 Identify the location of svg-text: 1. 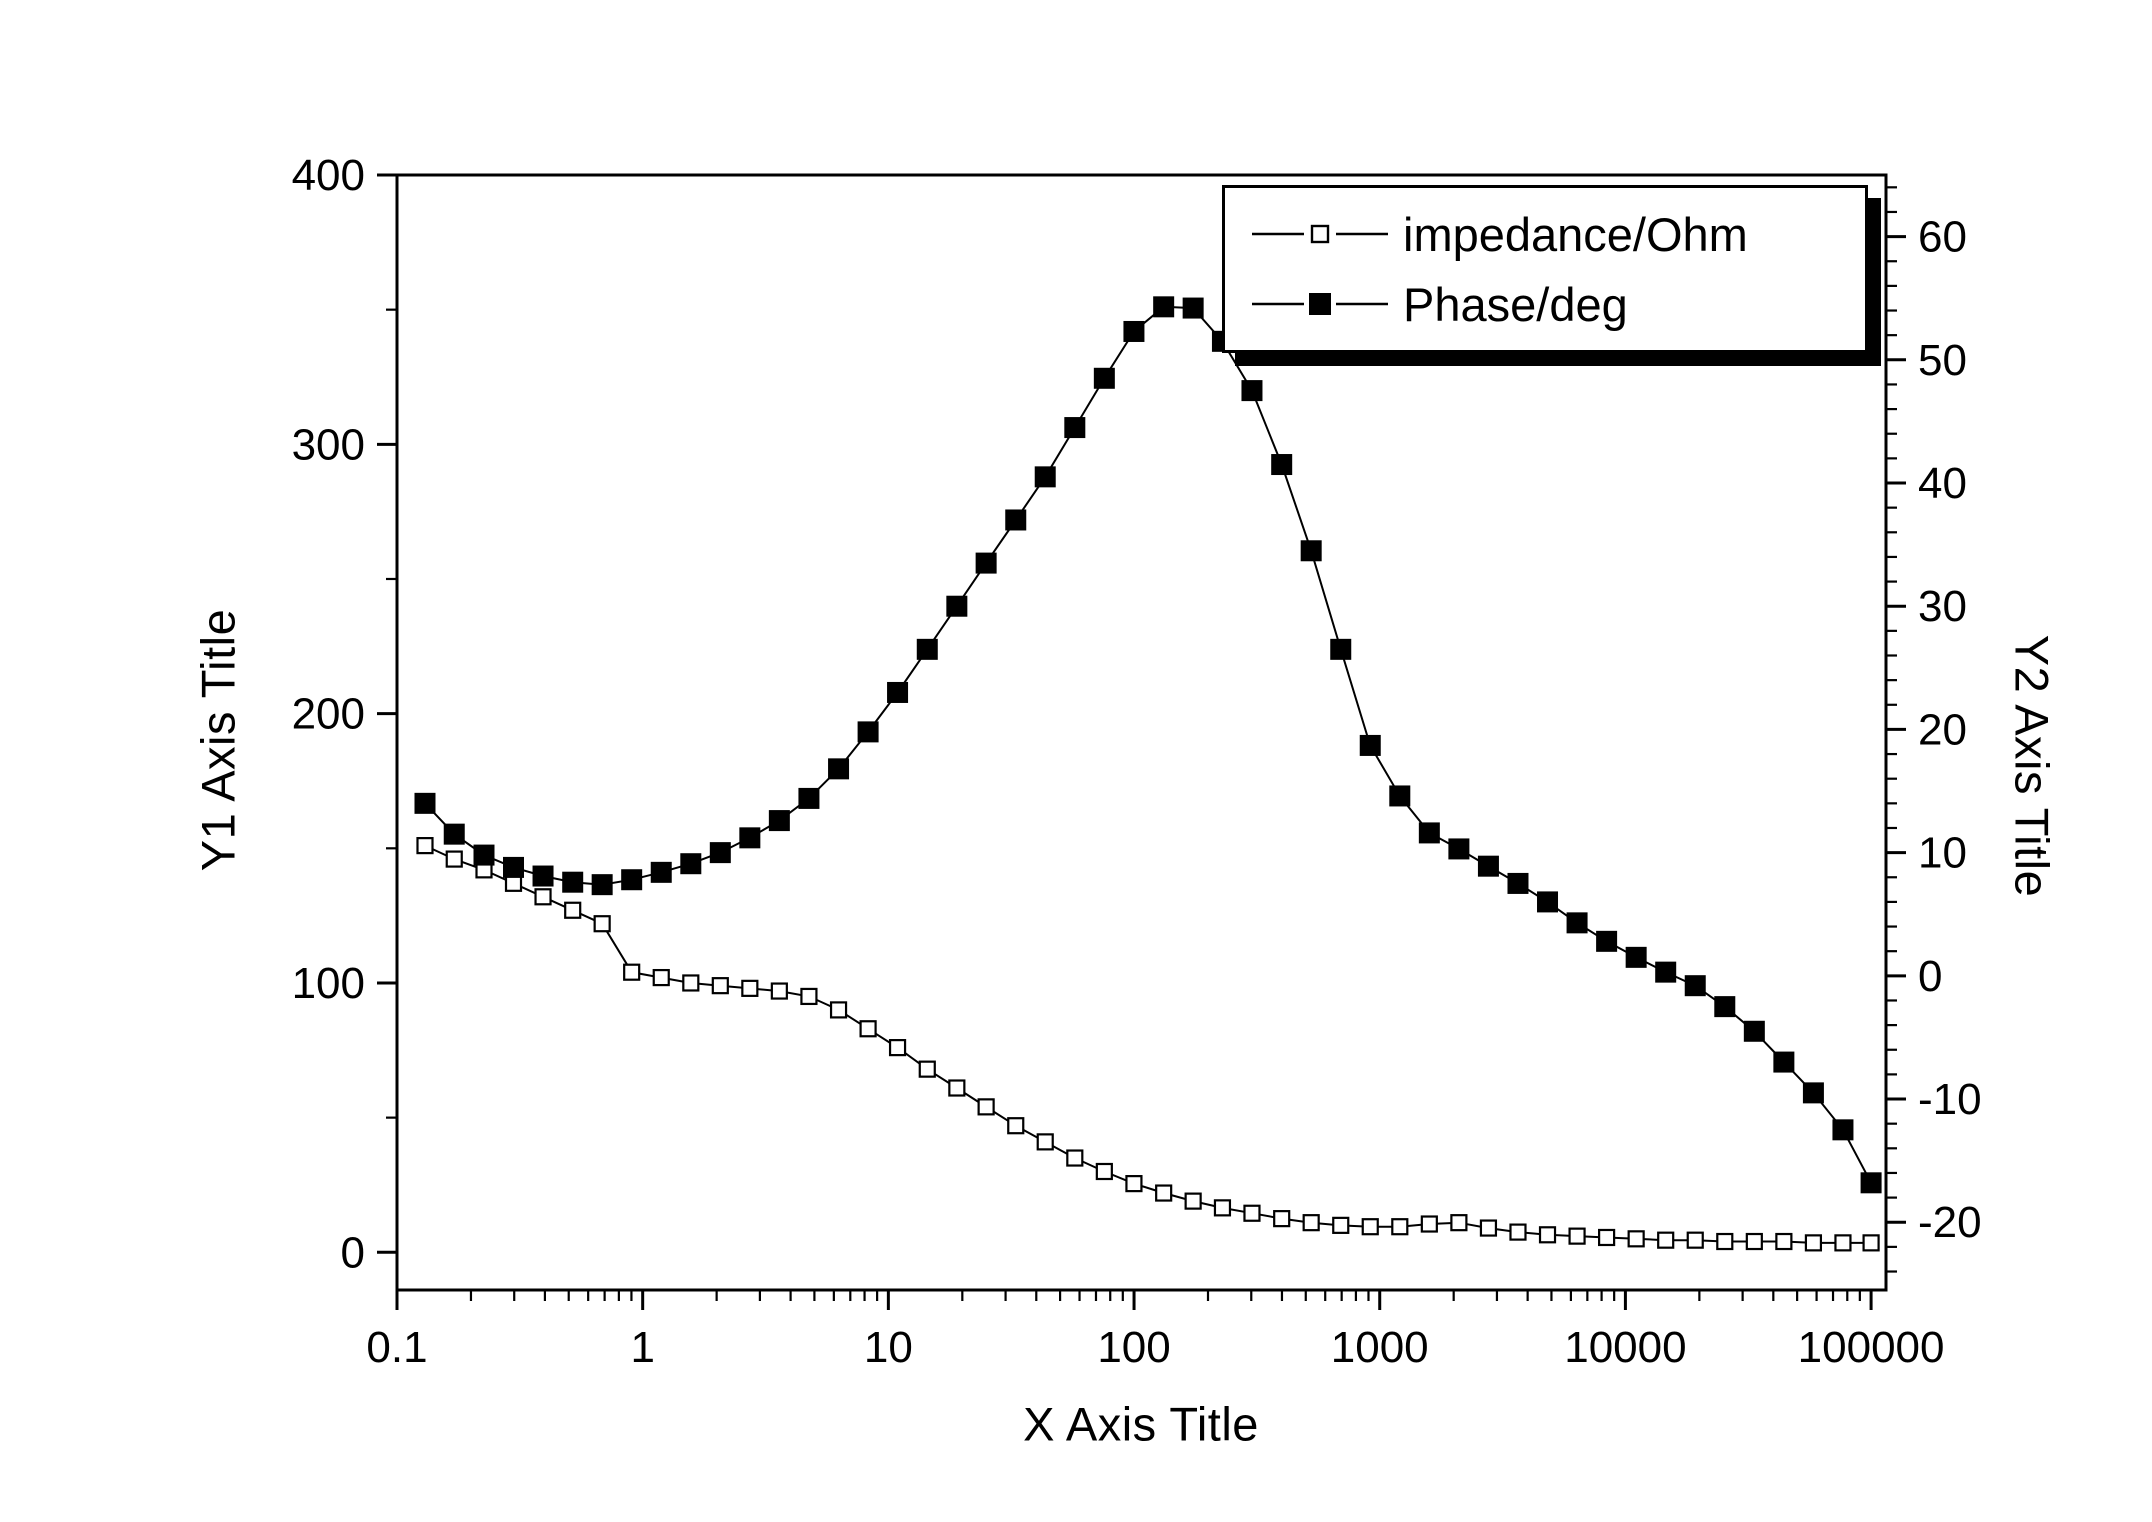
(642, 1347).